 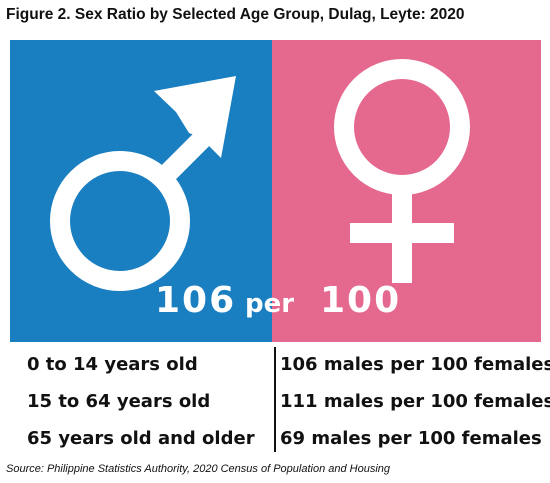 What do you see at coordinates (112, 364) in the screenshot?
I see `age-group-cell: 0 to 14 years old` at bounding box center [112, 364].